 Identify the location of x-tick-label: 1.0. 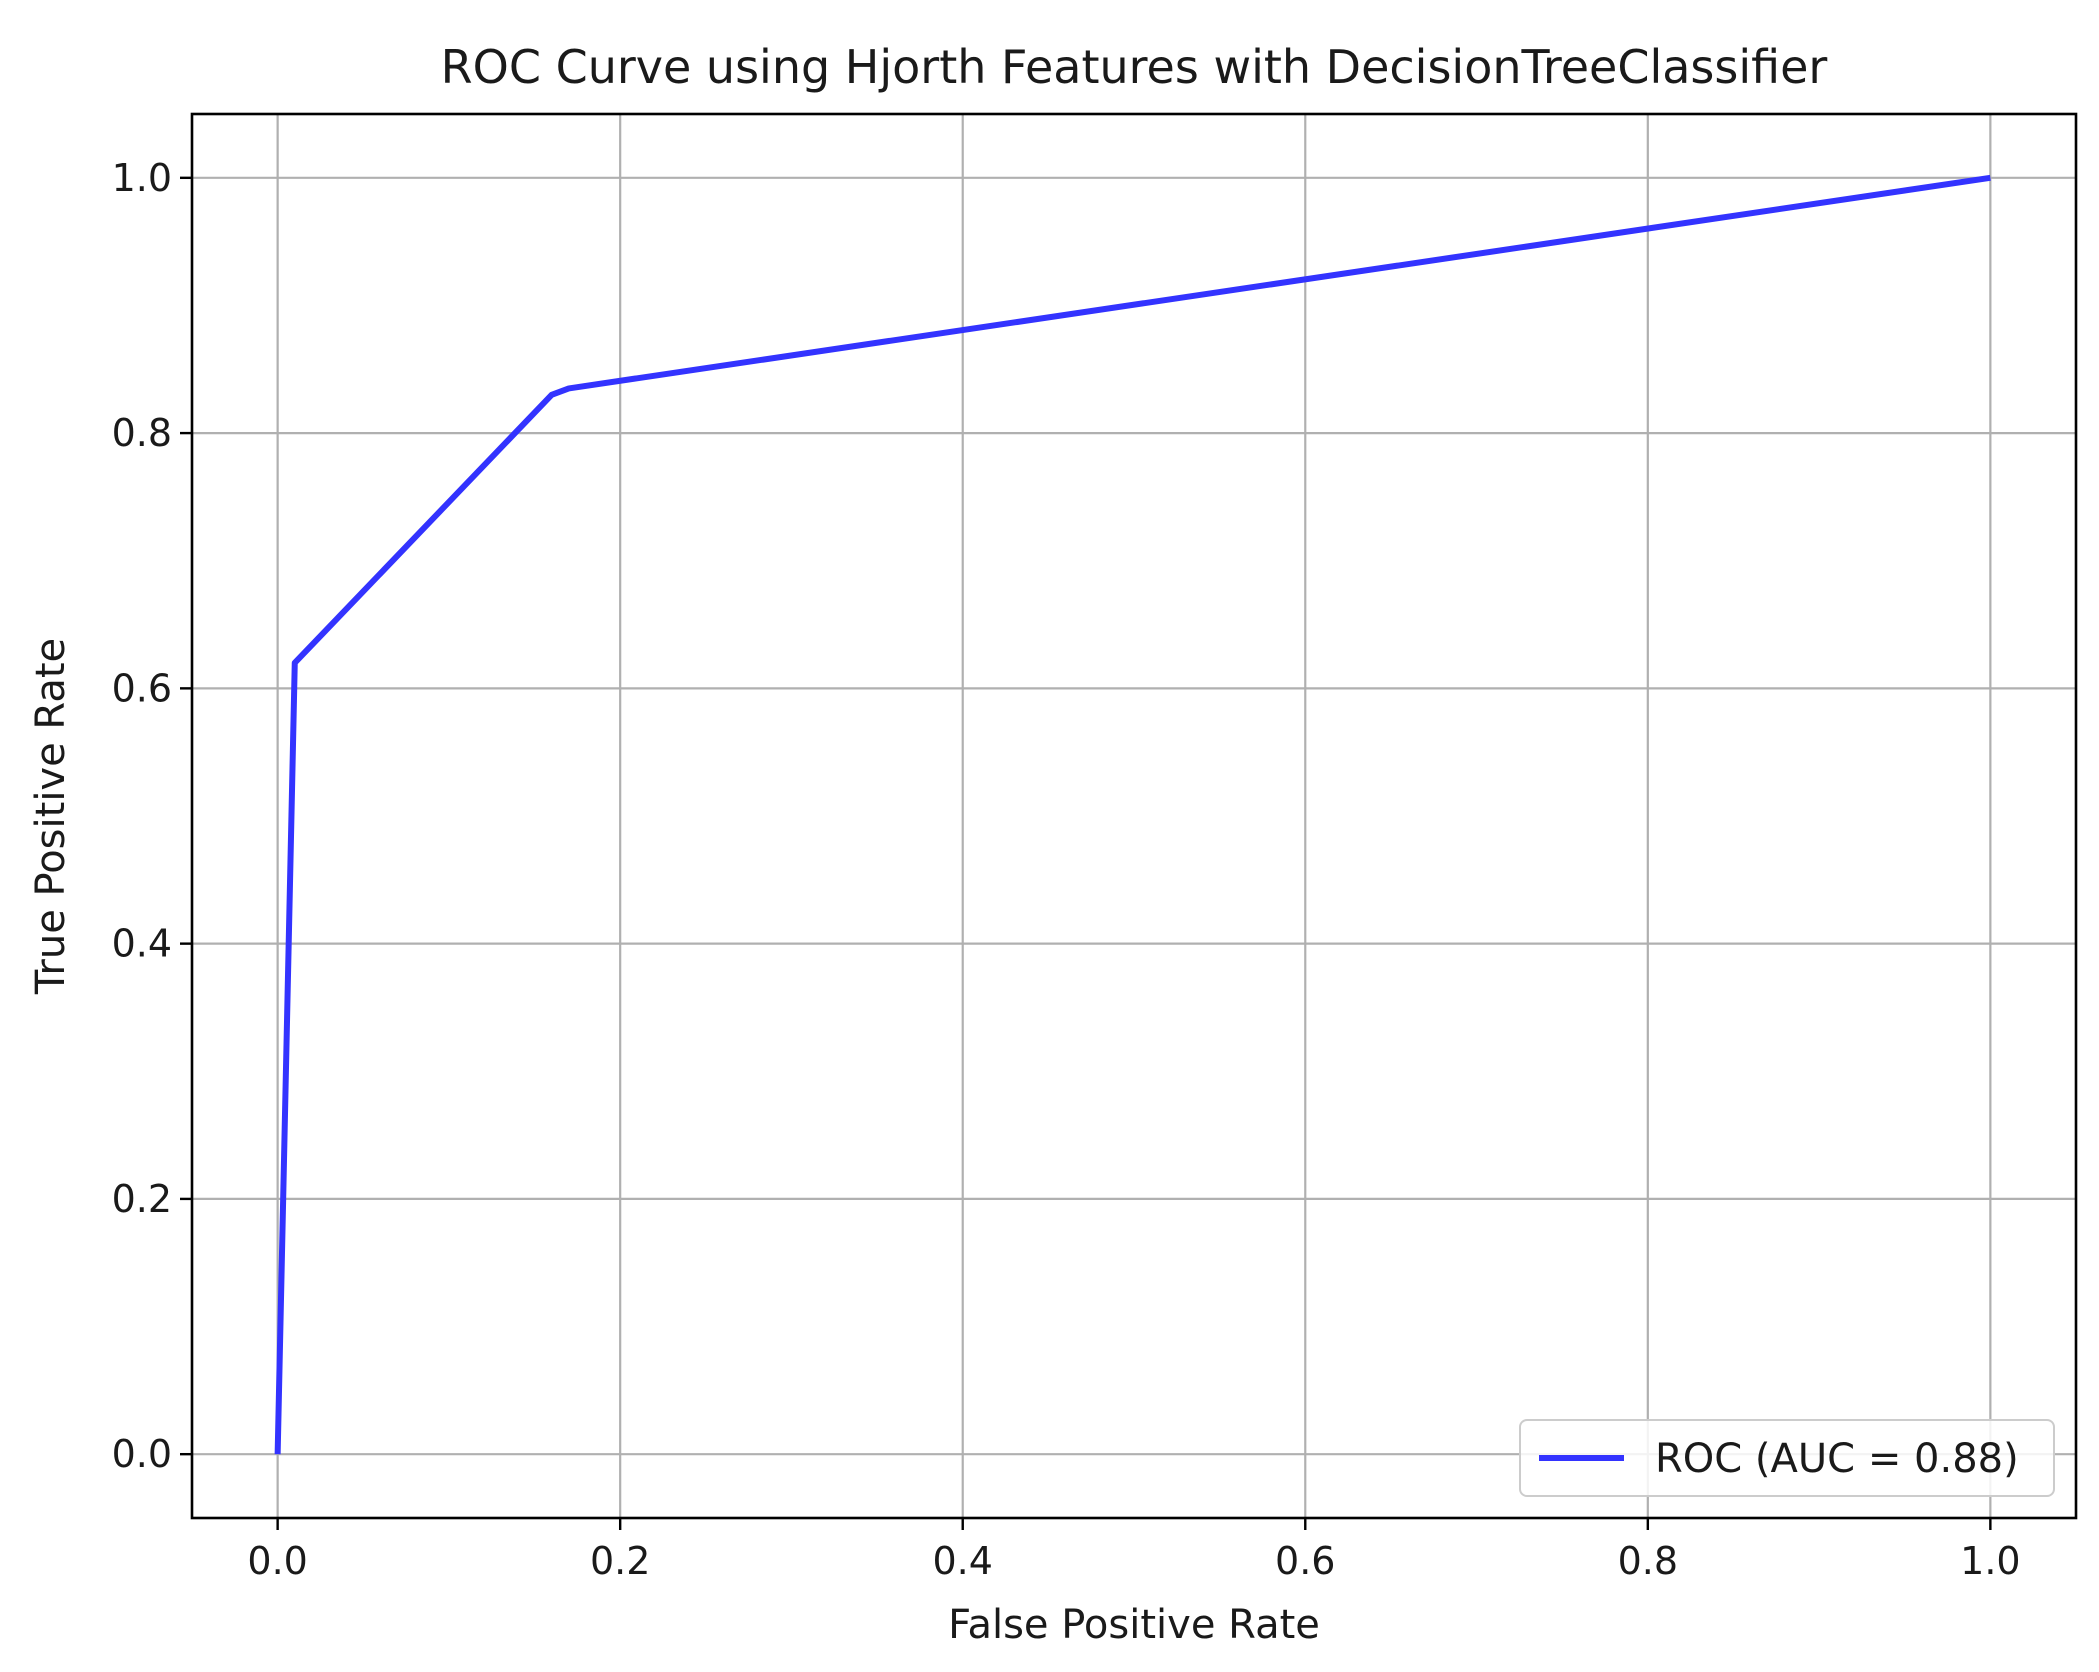
(1990, 1561).